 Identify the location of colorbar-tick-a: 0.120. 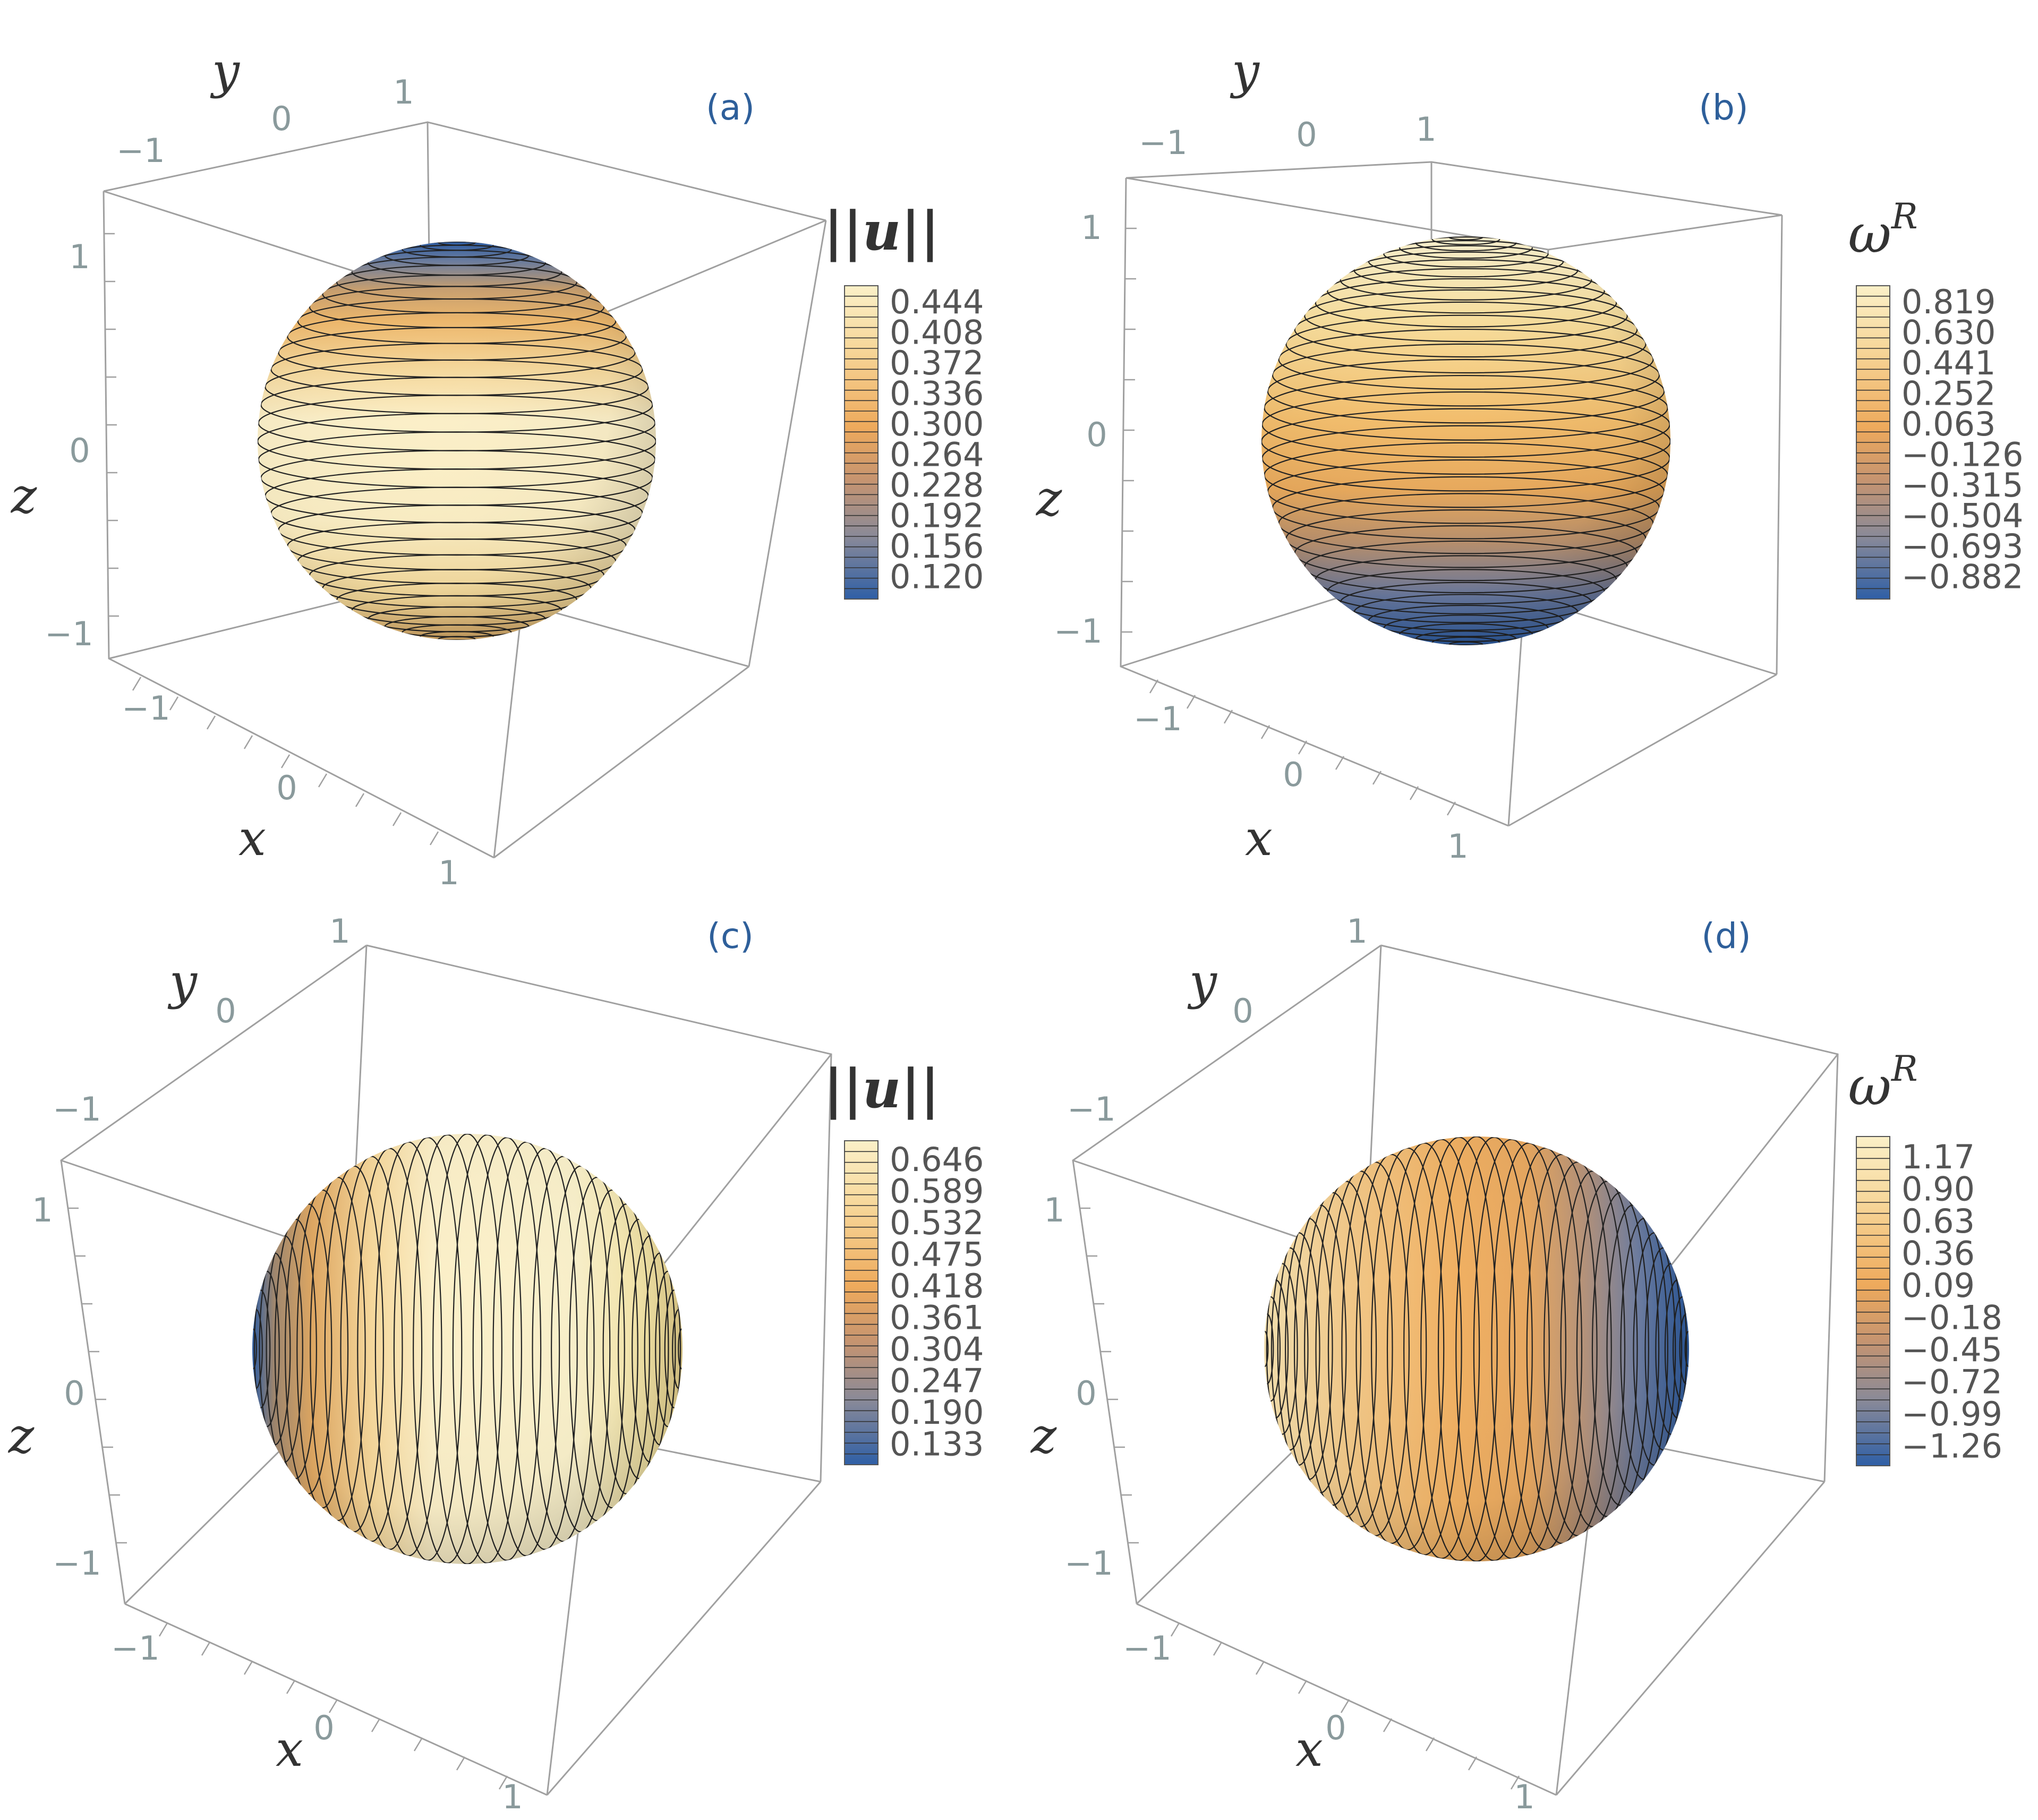
(937, 577).